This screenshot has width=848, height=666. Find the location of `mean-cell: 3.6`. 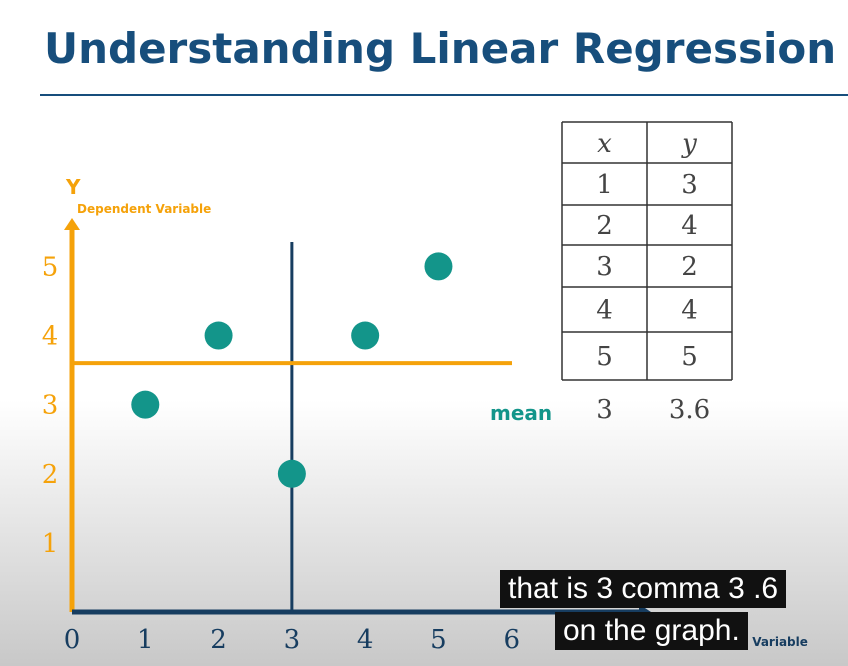

mean-cell: 3.6 is located at coordinates (689, 410).